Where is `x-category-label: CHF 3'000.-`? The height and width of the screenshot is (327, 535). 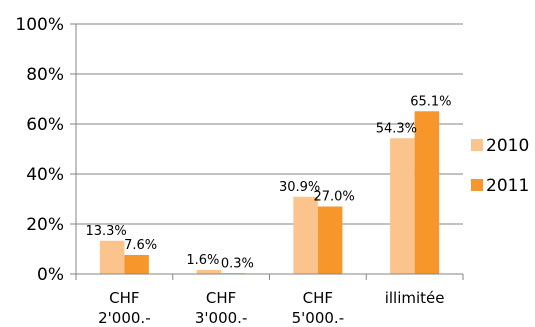
x-category-label: CHF 3'000.- is located at coordinates (221, 308).